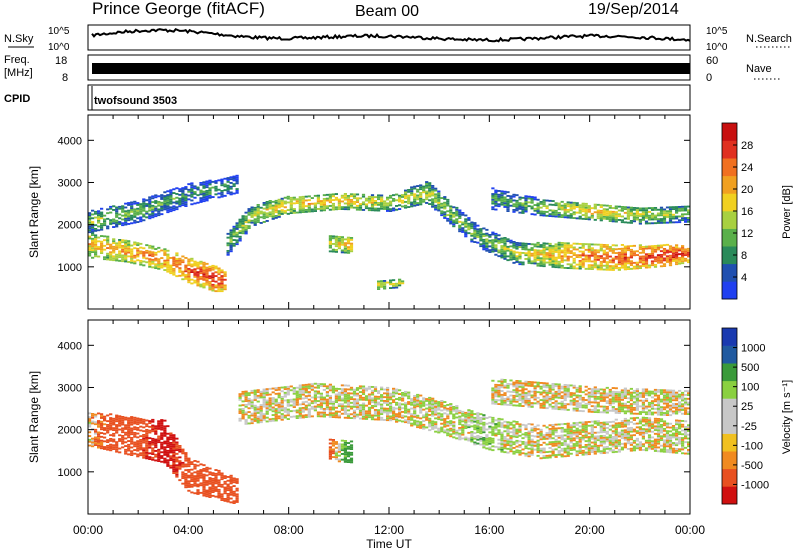  Describe the element at coordinates (391, 35) in the screenshot. I see `nsky-line` at that location.